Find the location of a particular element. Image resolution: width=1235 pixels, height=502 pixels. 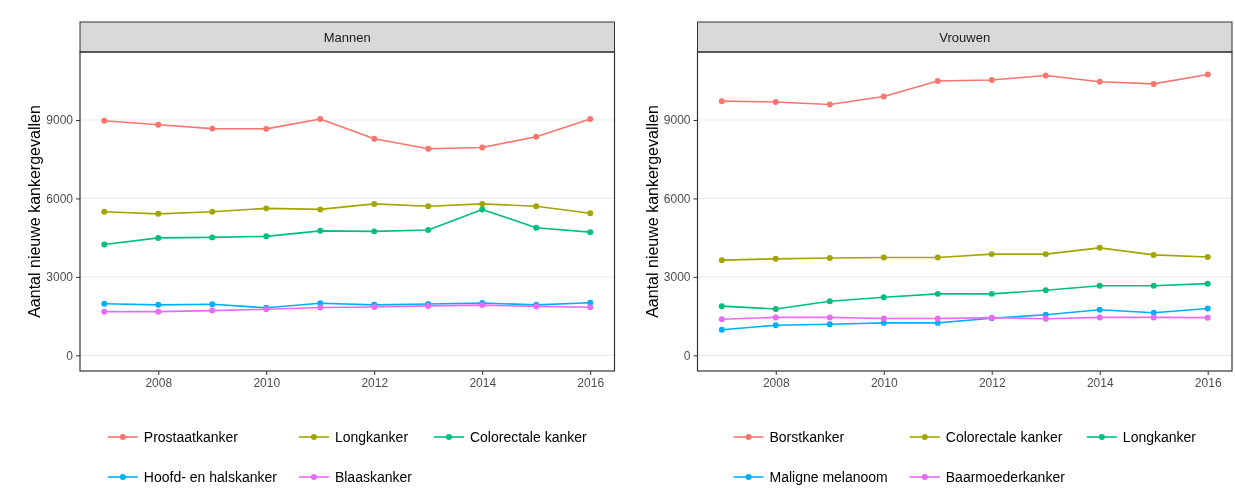

chart-title: Mannen is located at coordinates (347, 37).